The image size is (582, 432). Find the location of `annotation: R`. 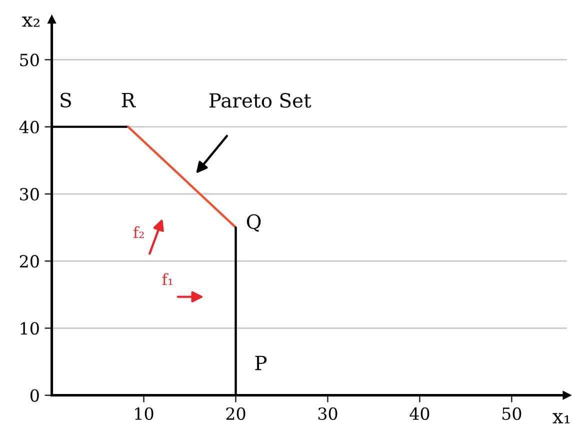

annotation: R is located at coordinates (129, 100).